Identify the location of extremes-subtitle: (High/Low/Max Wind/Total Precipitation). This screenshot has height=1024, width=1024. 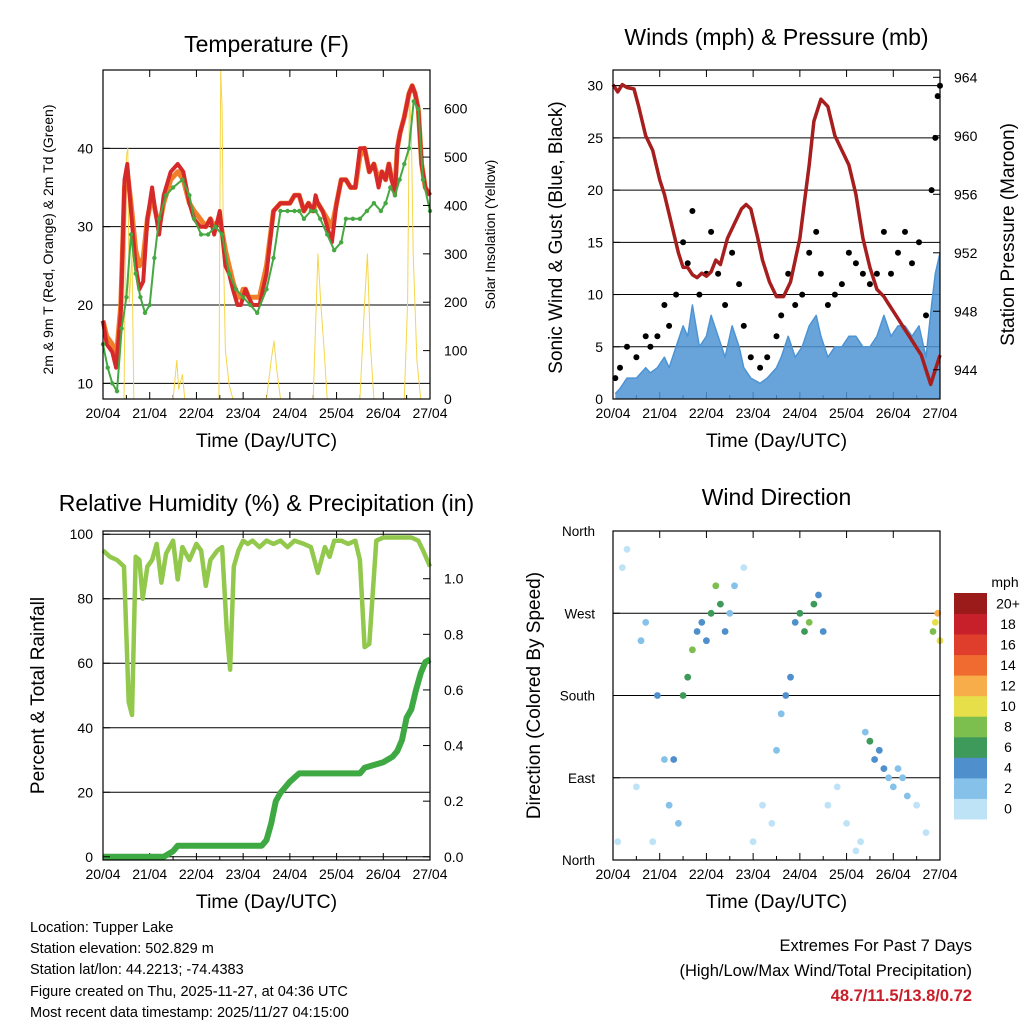
(825, 971).